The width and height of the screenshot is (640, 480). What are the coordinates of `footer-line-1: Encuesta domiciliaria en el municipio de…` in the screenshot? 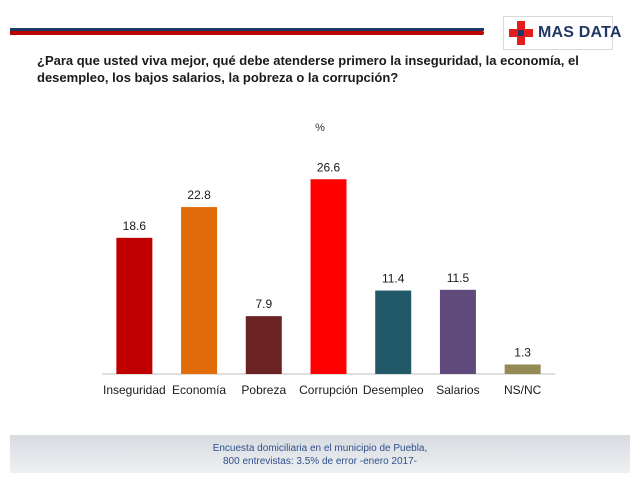 It's located at (320, 448).